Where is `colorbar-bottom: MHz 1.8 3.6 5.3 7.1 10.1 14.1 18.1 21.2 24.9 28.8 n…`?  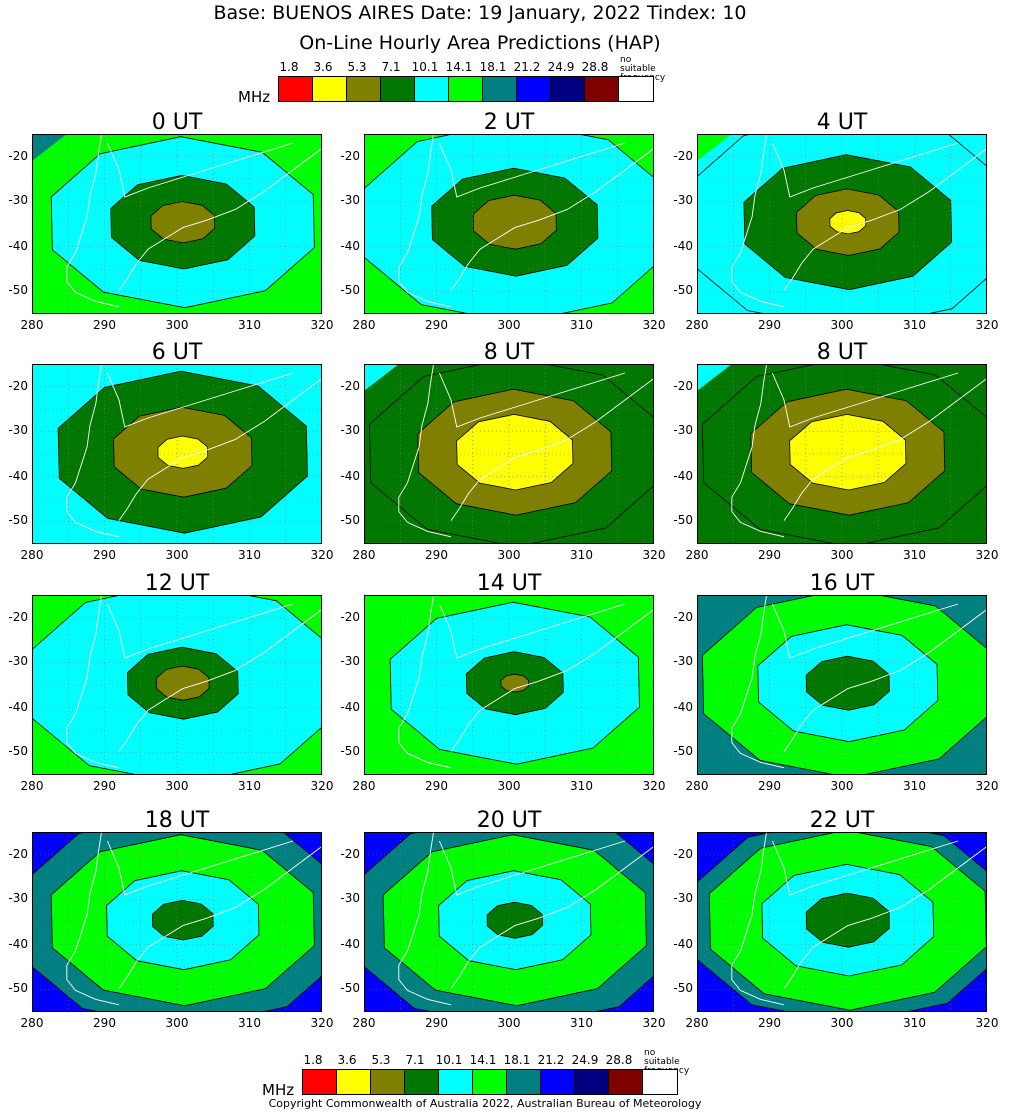 colorbar-bottom: MHz 1.8 3.6 5.3 7.1 10.1 14.1 18.1 21.2 24.9 28.8 n… is located at coordinates (482, 1076).